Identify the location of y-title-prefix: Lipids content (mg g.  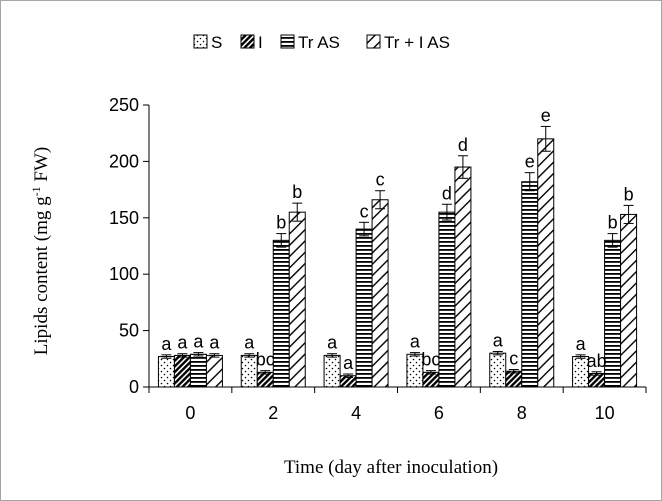
(41, 275).